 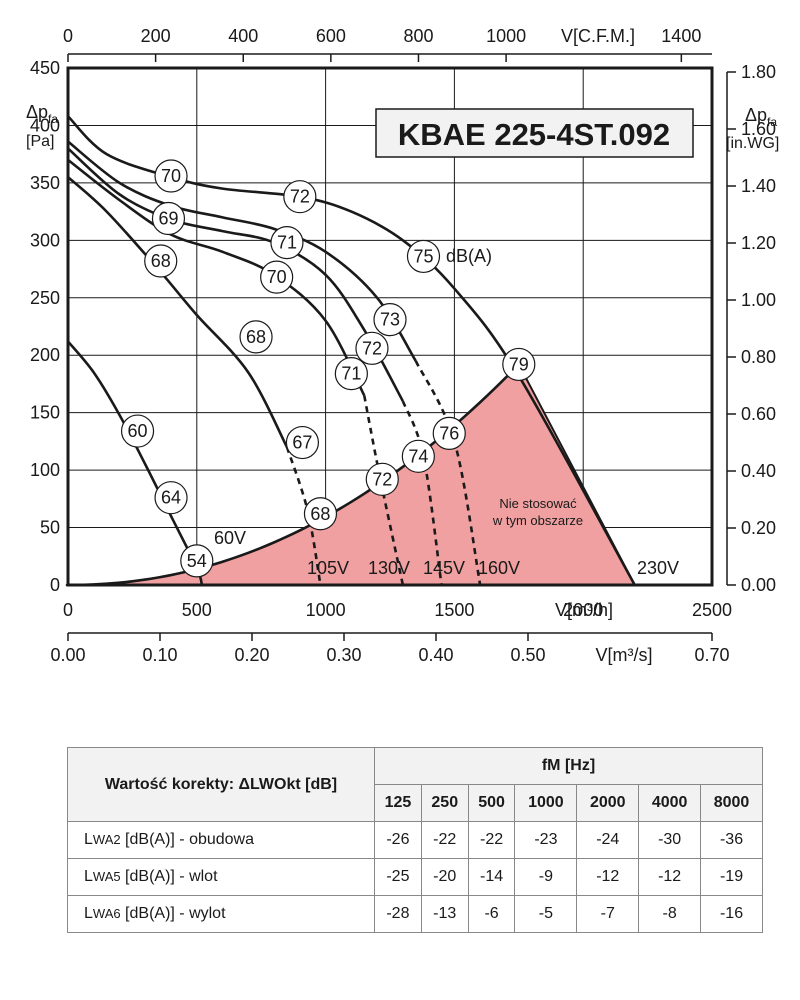 I want to click on curve-160V, so click(x=242, y=251).